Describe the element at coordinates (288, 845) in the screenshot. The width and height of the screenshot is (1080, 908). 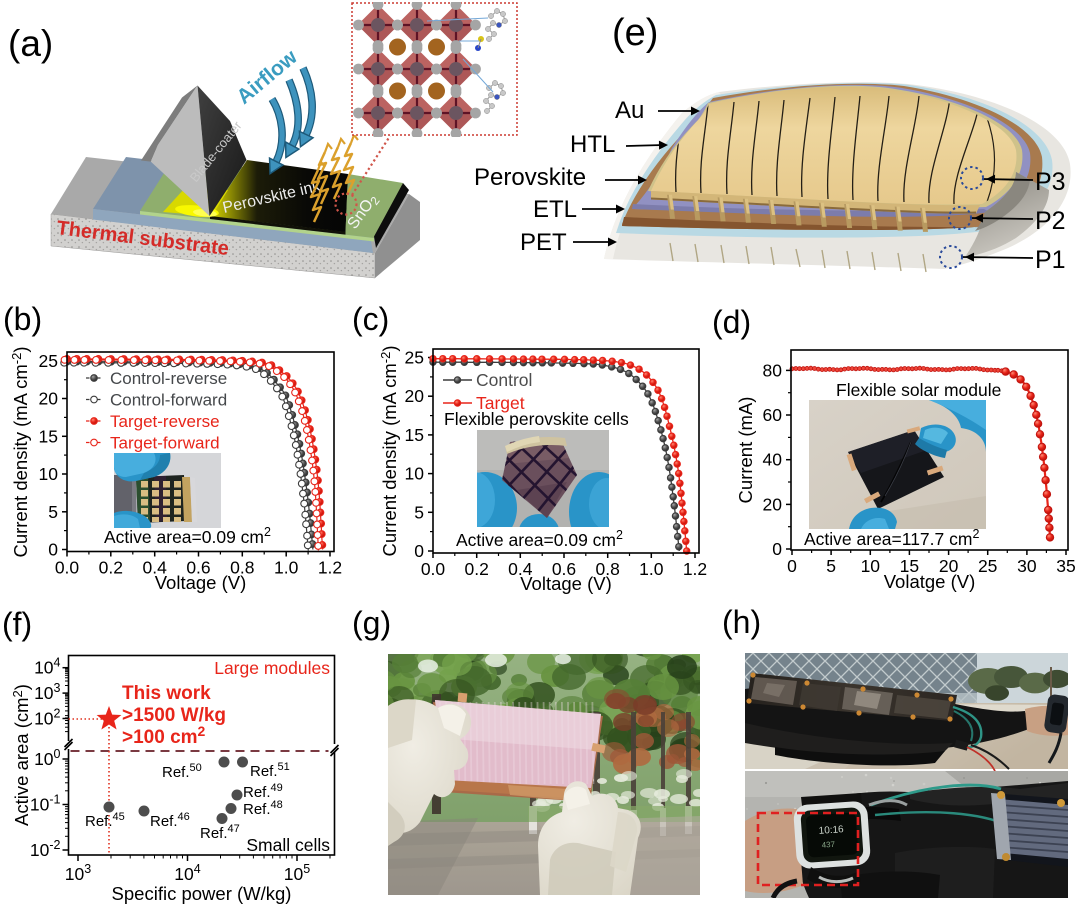
I see `svg-text: Small cells` at that location.